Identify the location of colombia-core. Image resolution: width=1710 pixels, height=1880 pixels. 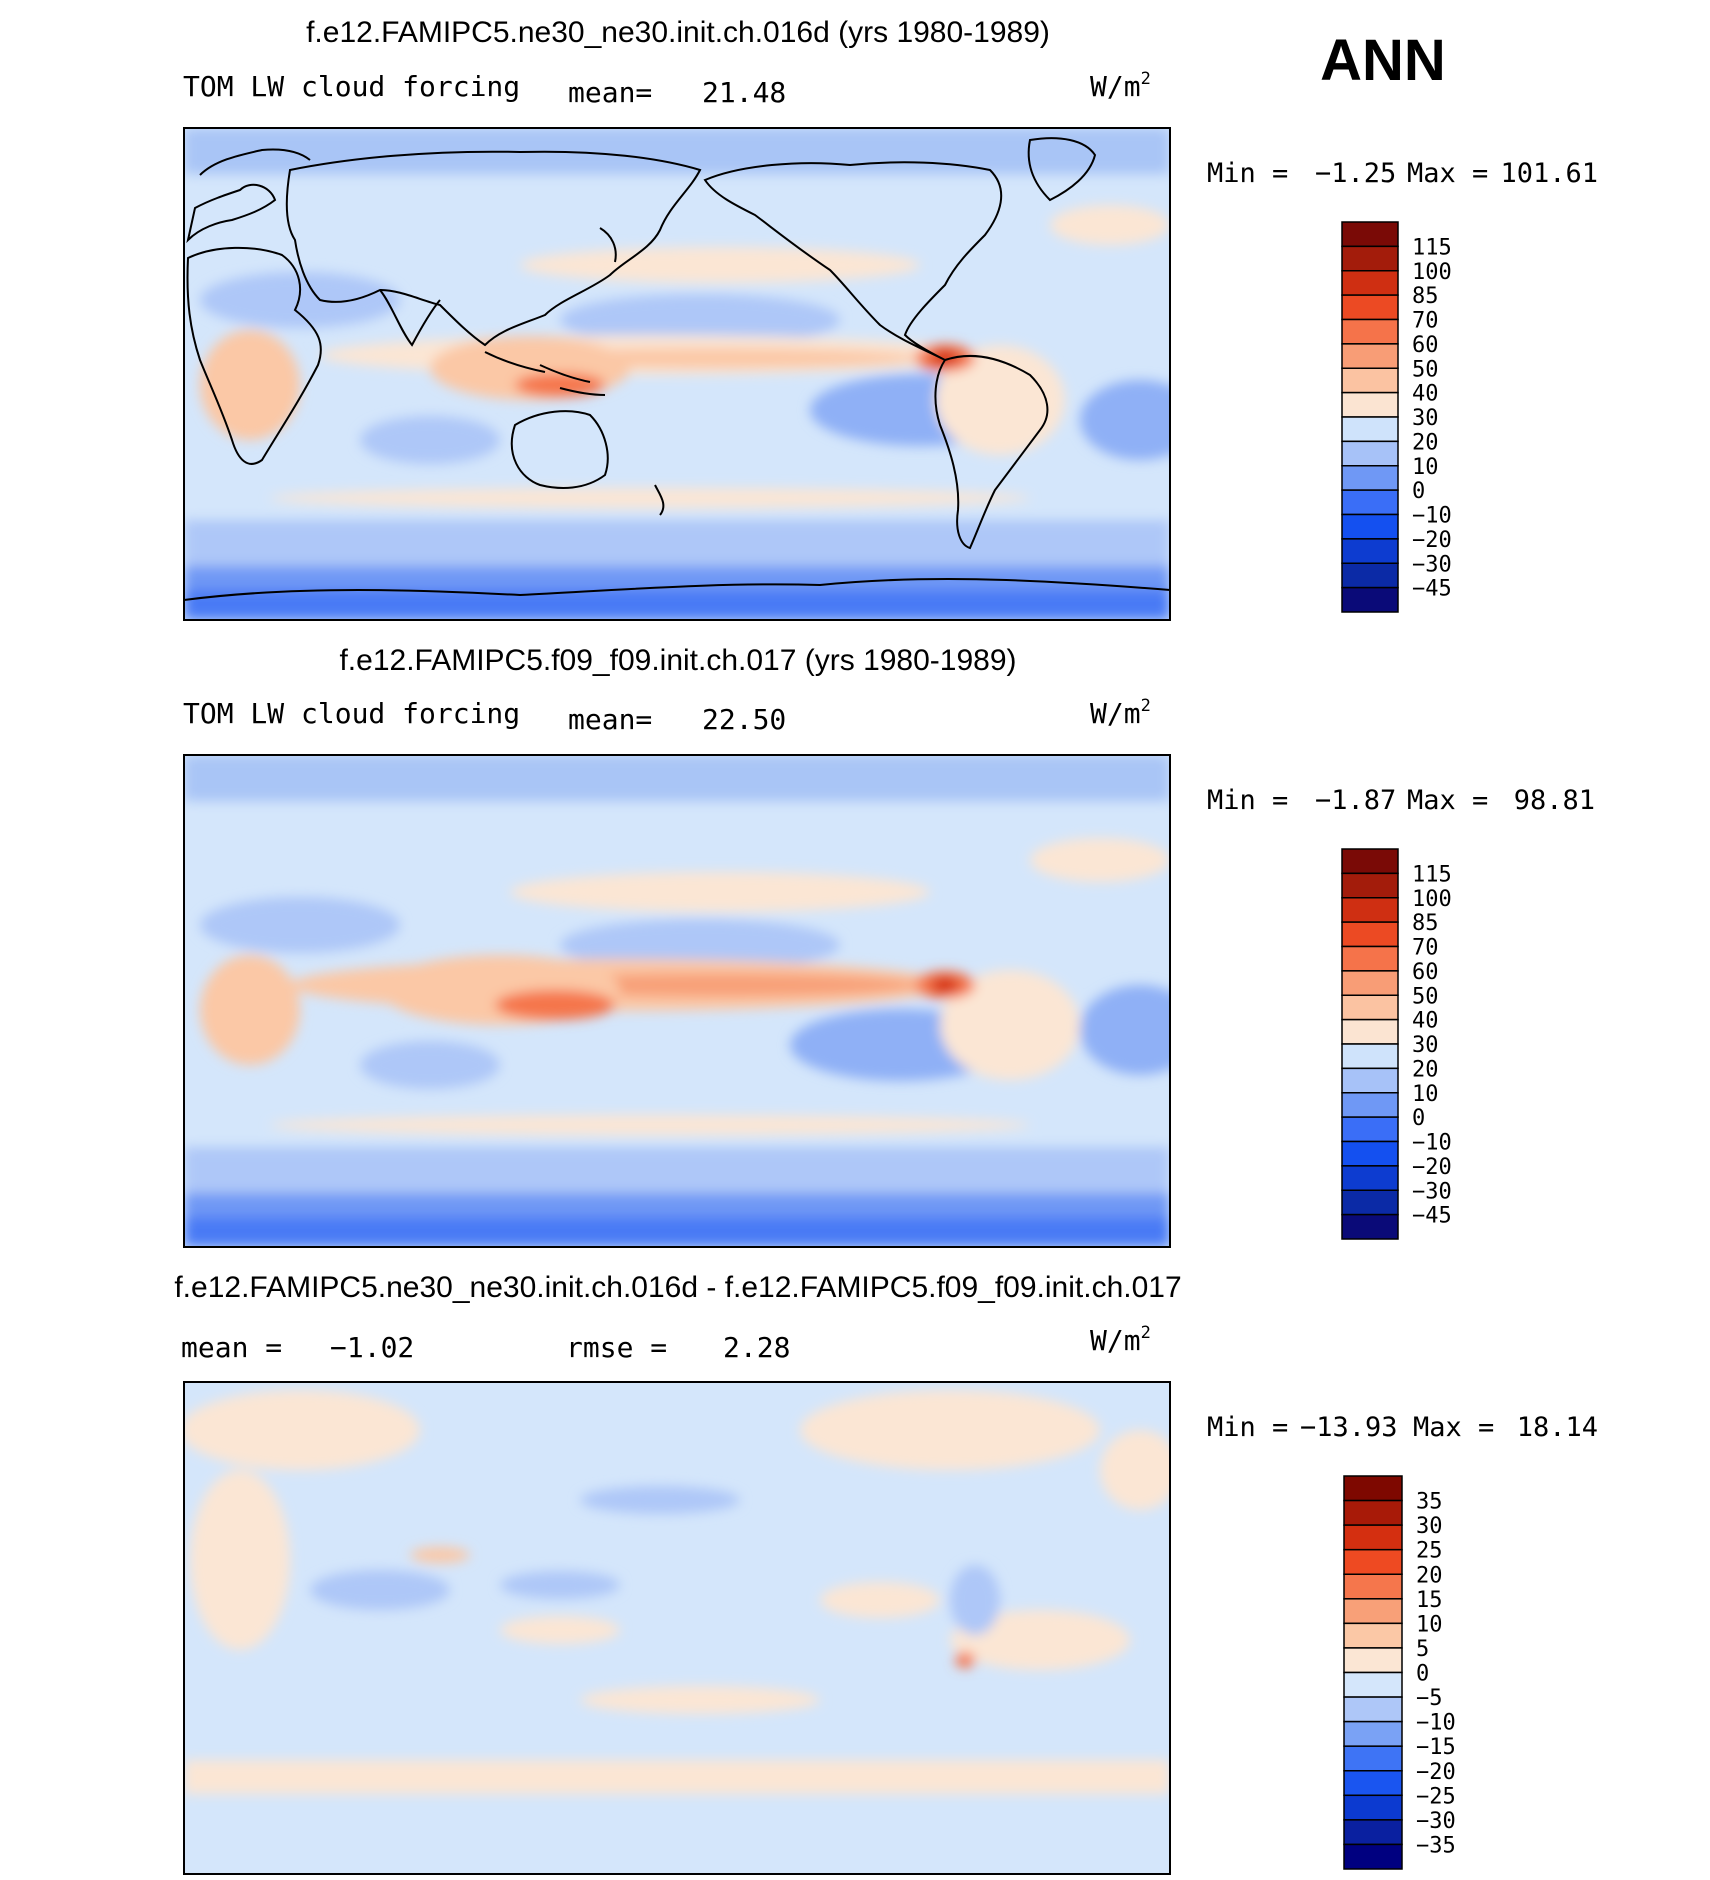
(945, 985).